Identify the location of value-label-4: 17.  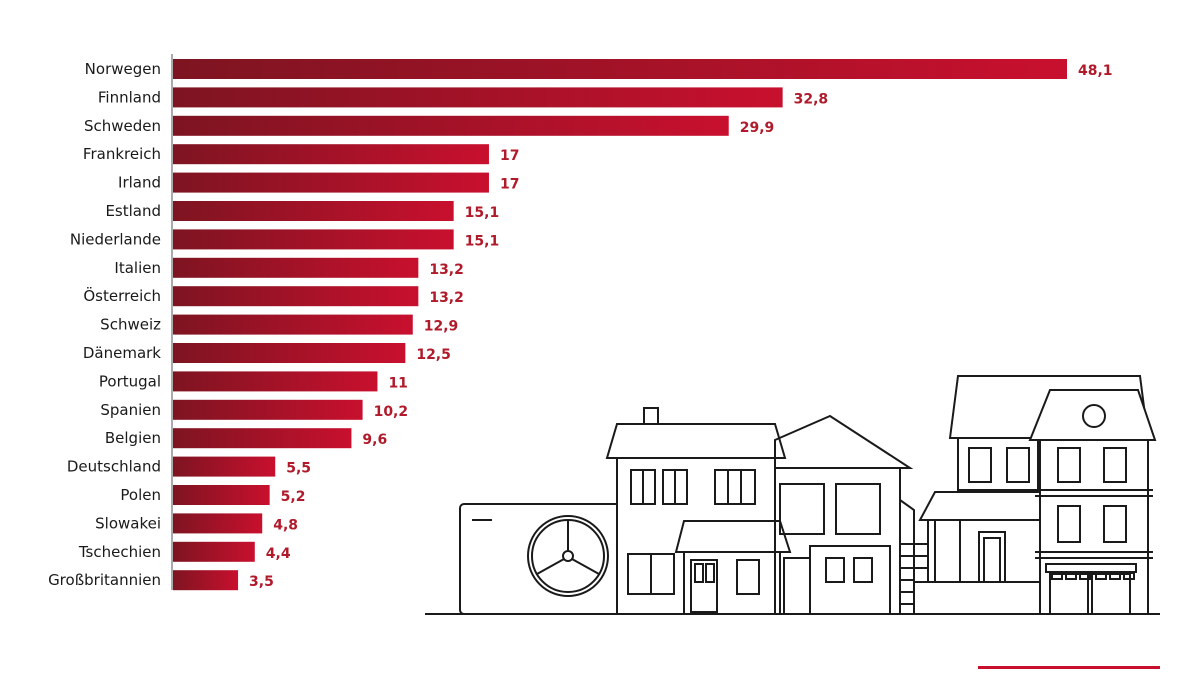
(509, 185).